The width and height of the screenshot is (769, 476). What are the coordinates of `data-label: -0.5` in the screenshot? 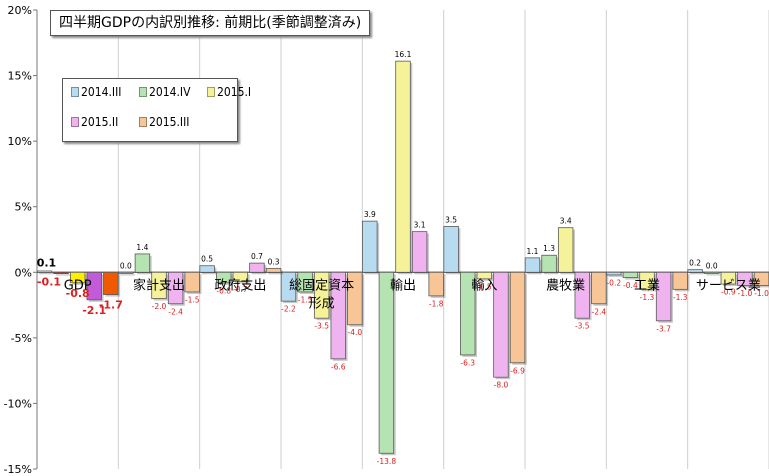 It's located at (484, 286).